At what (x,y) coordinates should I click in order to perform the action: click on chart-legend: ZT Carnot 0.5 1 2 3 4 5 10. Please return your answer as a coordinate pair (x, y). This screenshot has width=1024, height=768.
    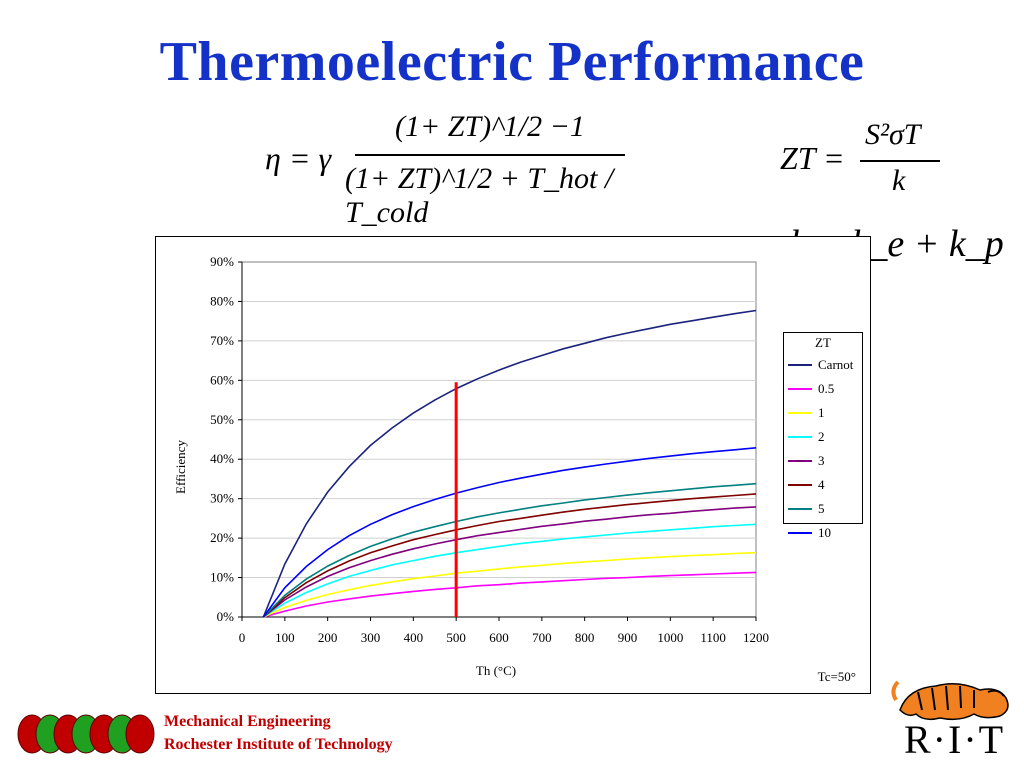
    Looking at the image, I should click on (823, 436).